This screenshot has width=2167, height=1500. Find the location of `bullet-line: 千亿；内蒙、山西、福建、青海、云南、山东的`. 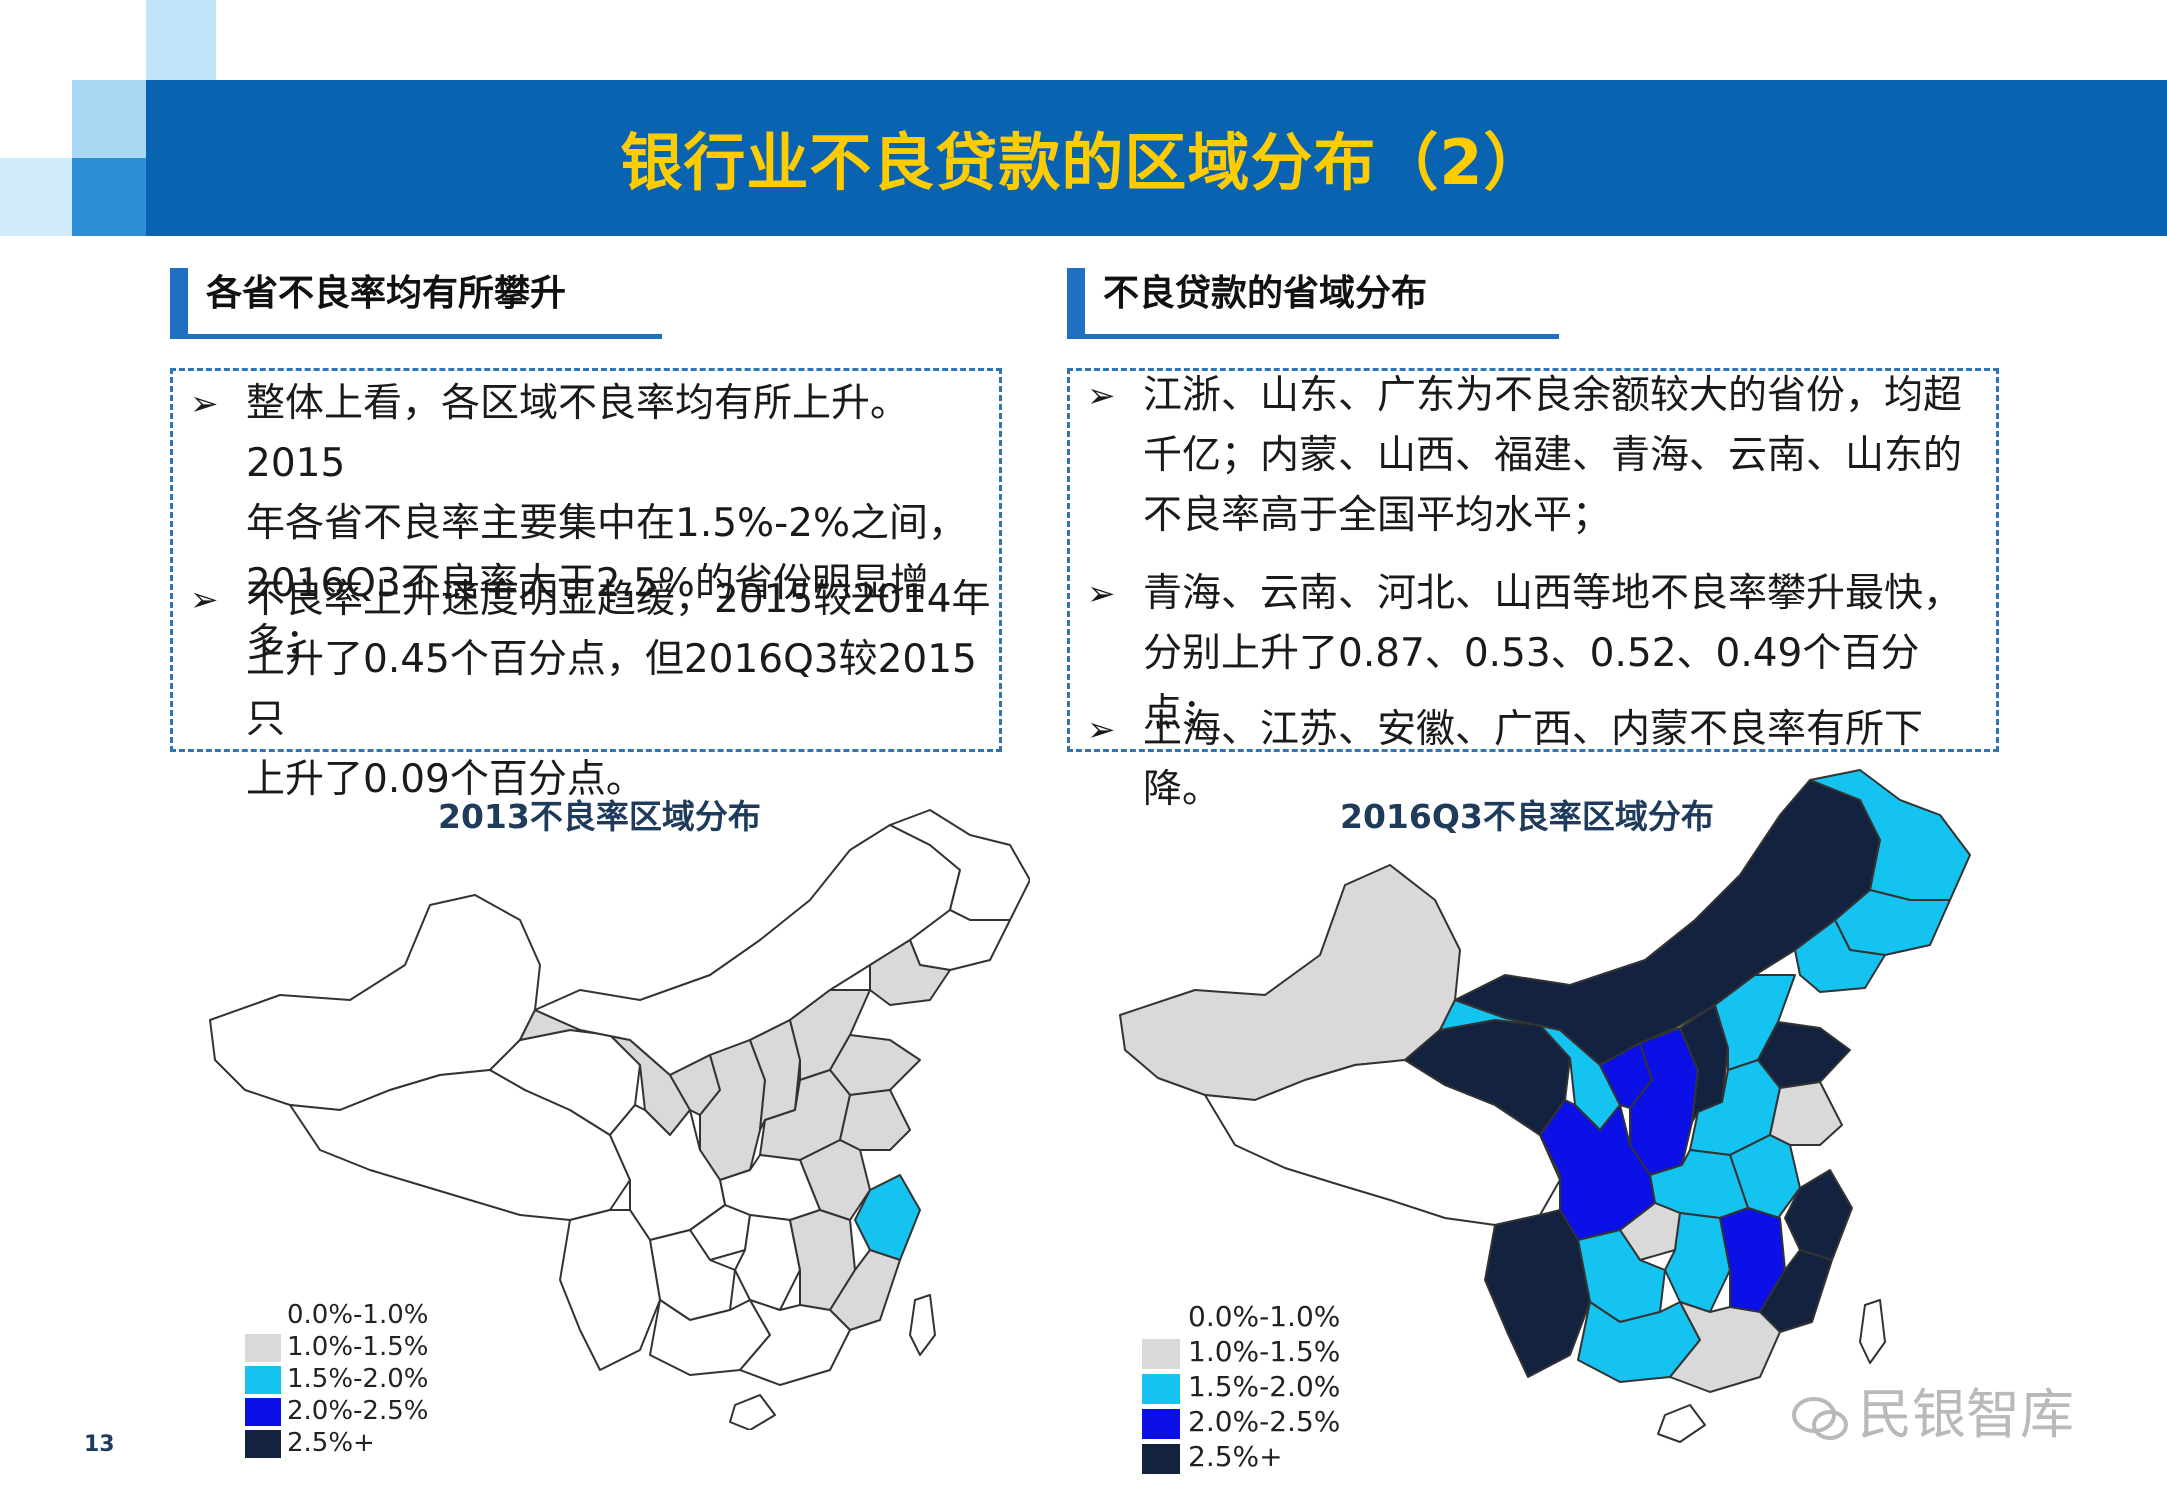

bullet-line: 千亿；内蒙、山西、福建、青海、云南、山东的 is located at coordinates (1553, 455).